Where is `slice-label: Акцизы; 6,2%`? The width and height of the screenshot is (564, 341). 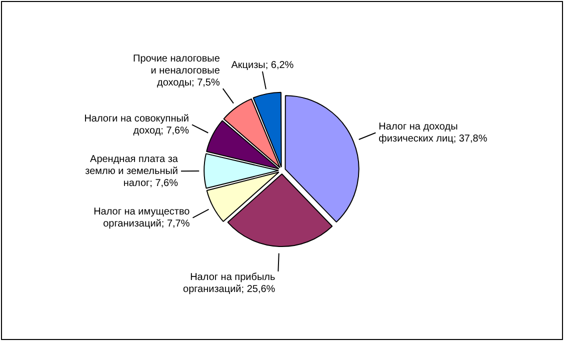 slice-label: Акцизы; 6,2% is located at coordinates (262, 66).